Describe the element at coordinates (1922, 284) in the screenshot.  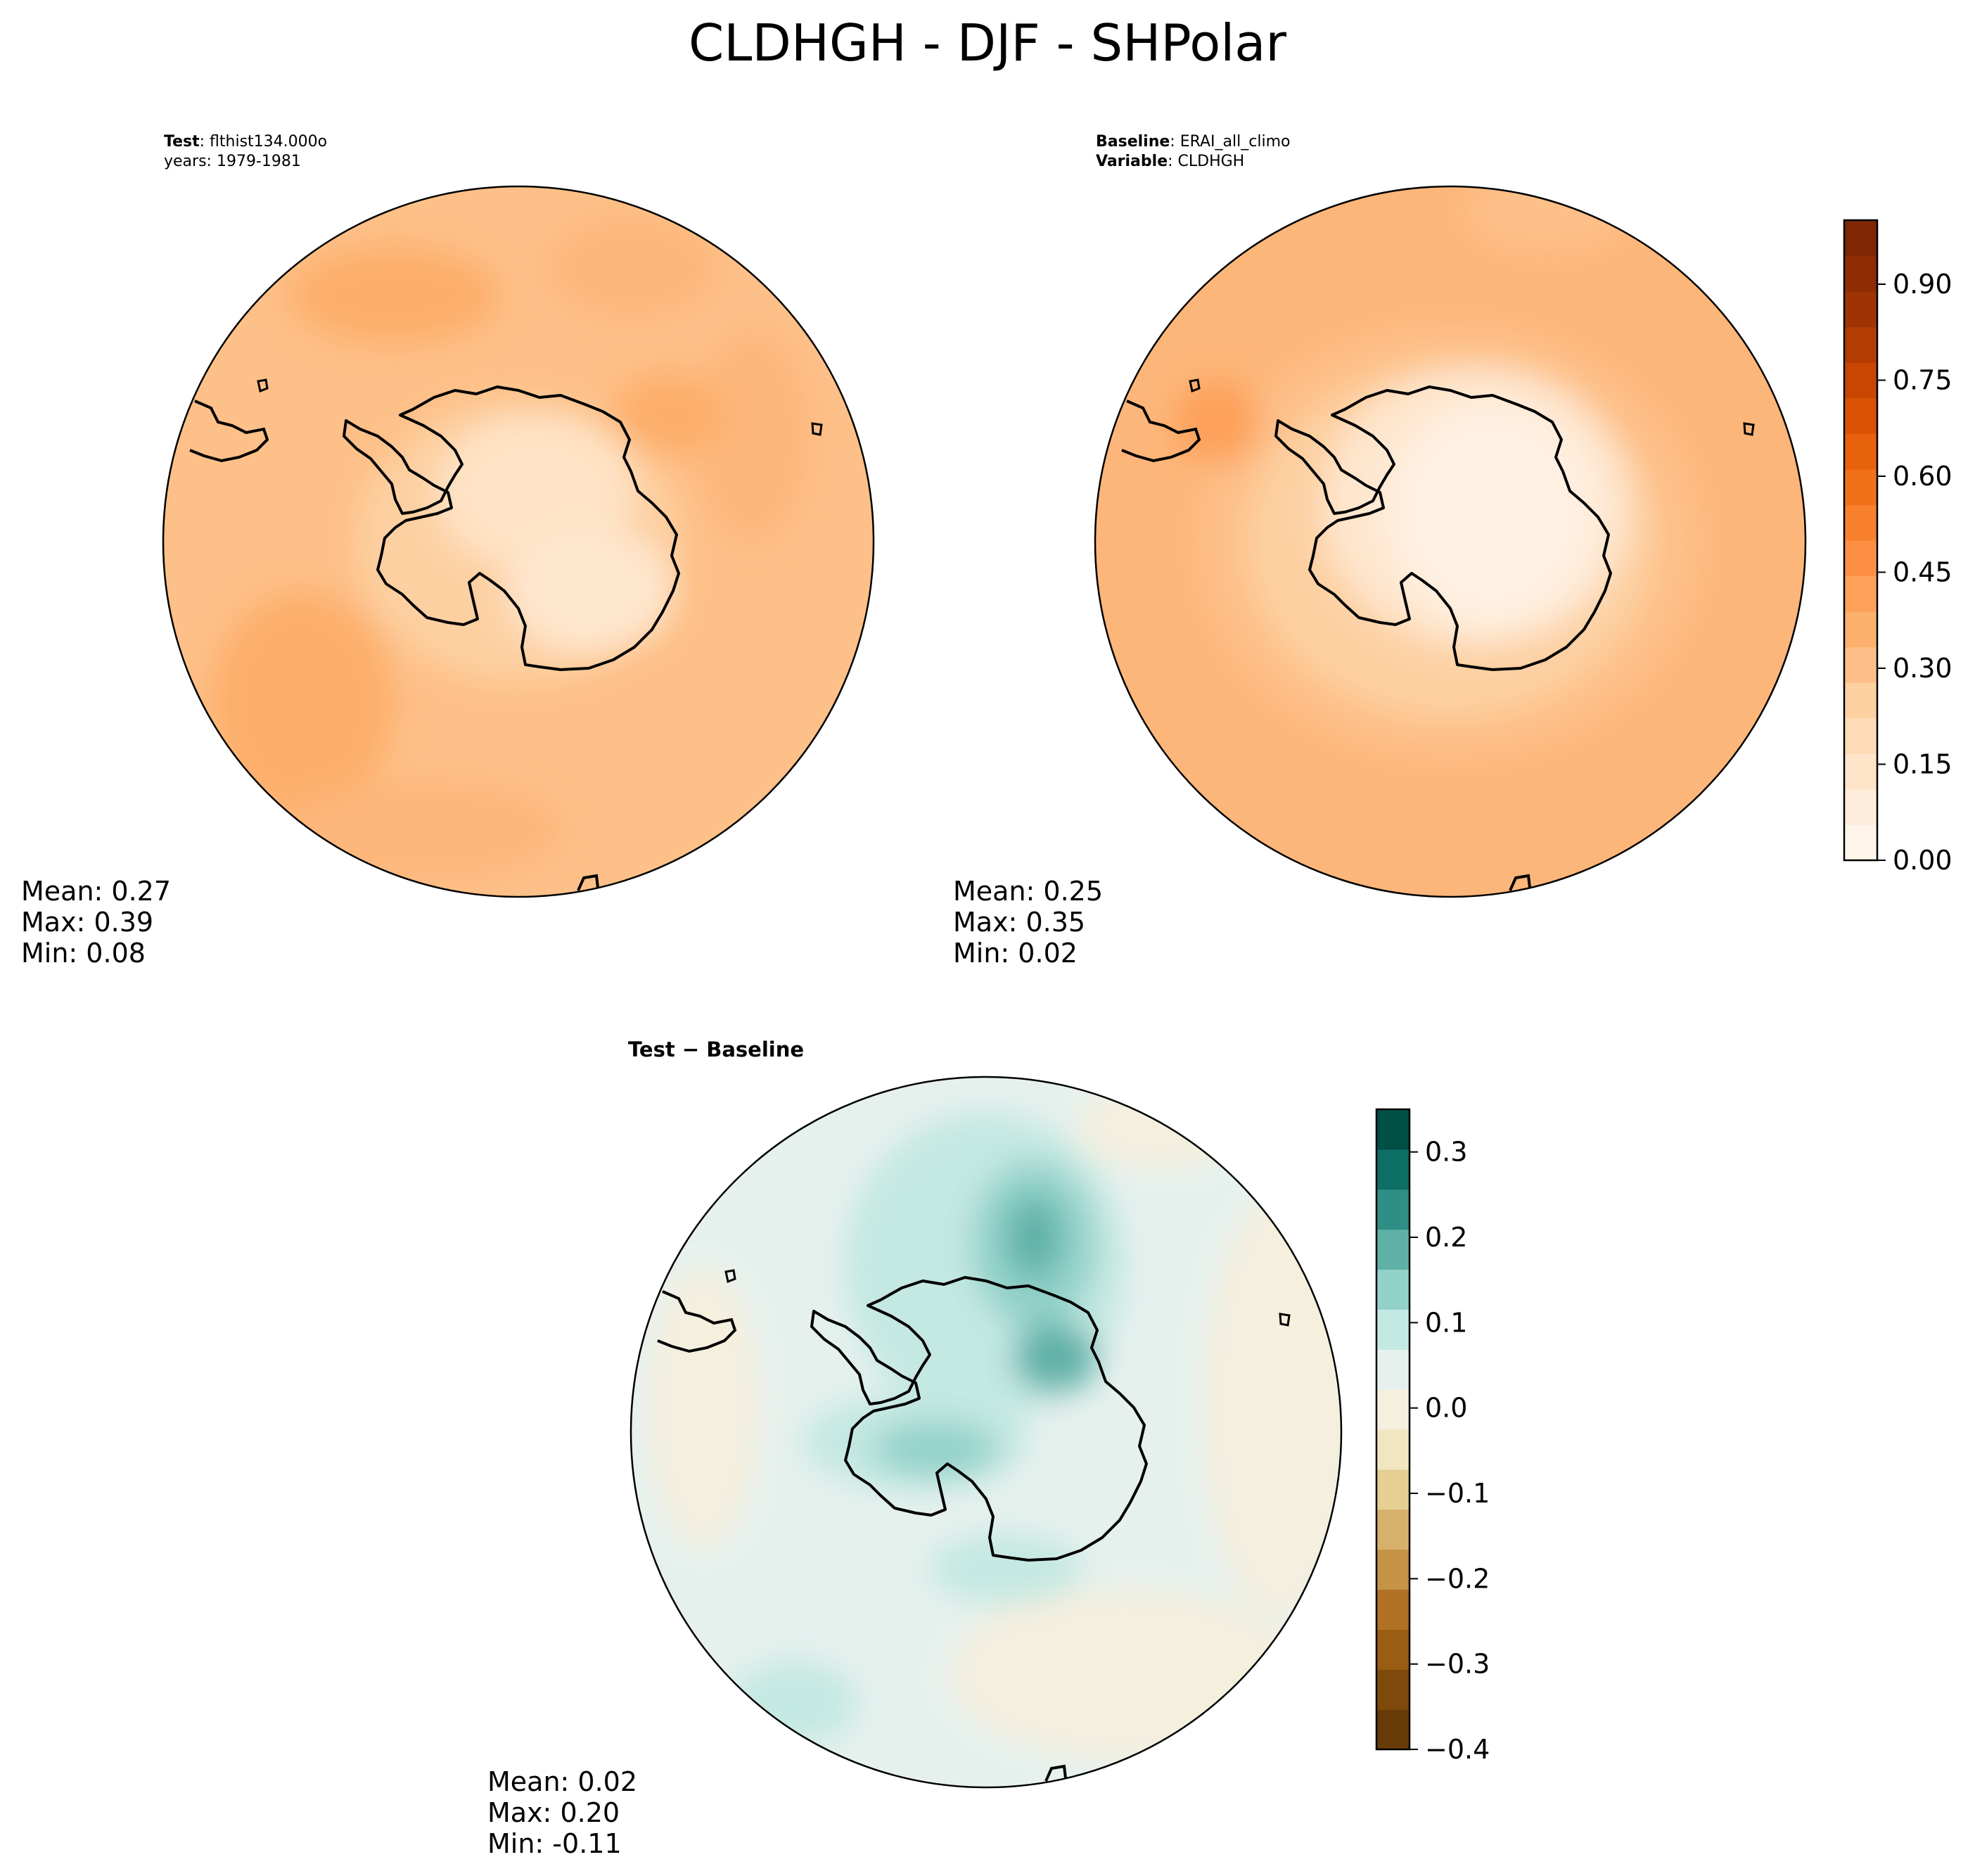
I see `colorbar-cldhgh-tick-label: 0.90` at that location.